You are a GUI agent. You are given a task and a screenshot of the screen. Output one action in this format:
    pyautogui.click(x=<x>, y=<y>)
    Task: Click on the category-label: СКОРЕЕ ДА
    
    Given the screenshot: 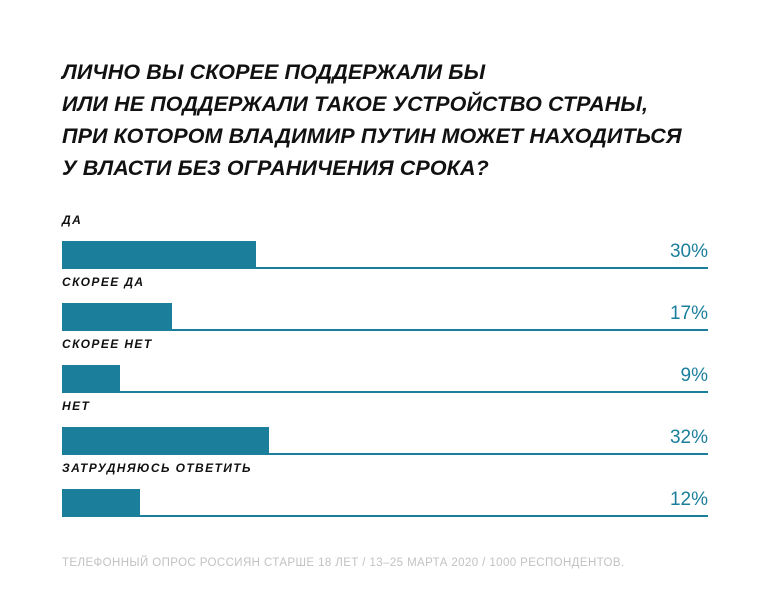 What is the action you would take?
    pyautogui.click(x=103, y=282)
    